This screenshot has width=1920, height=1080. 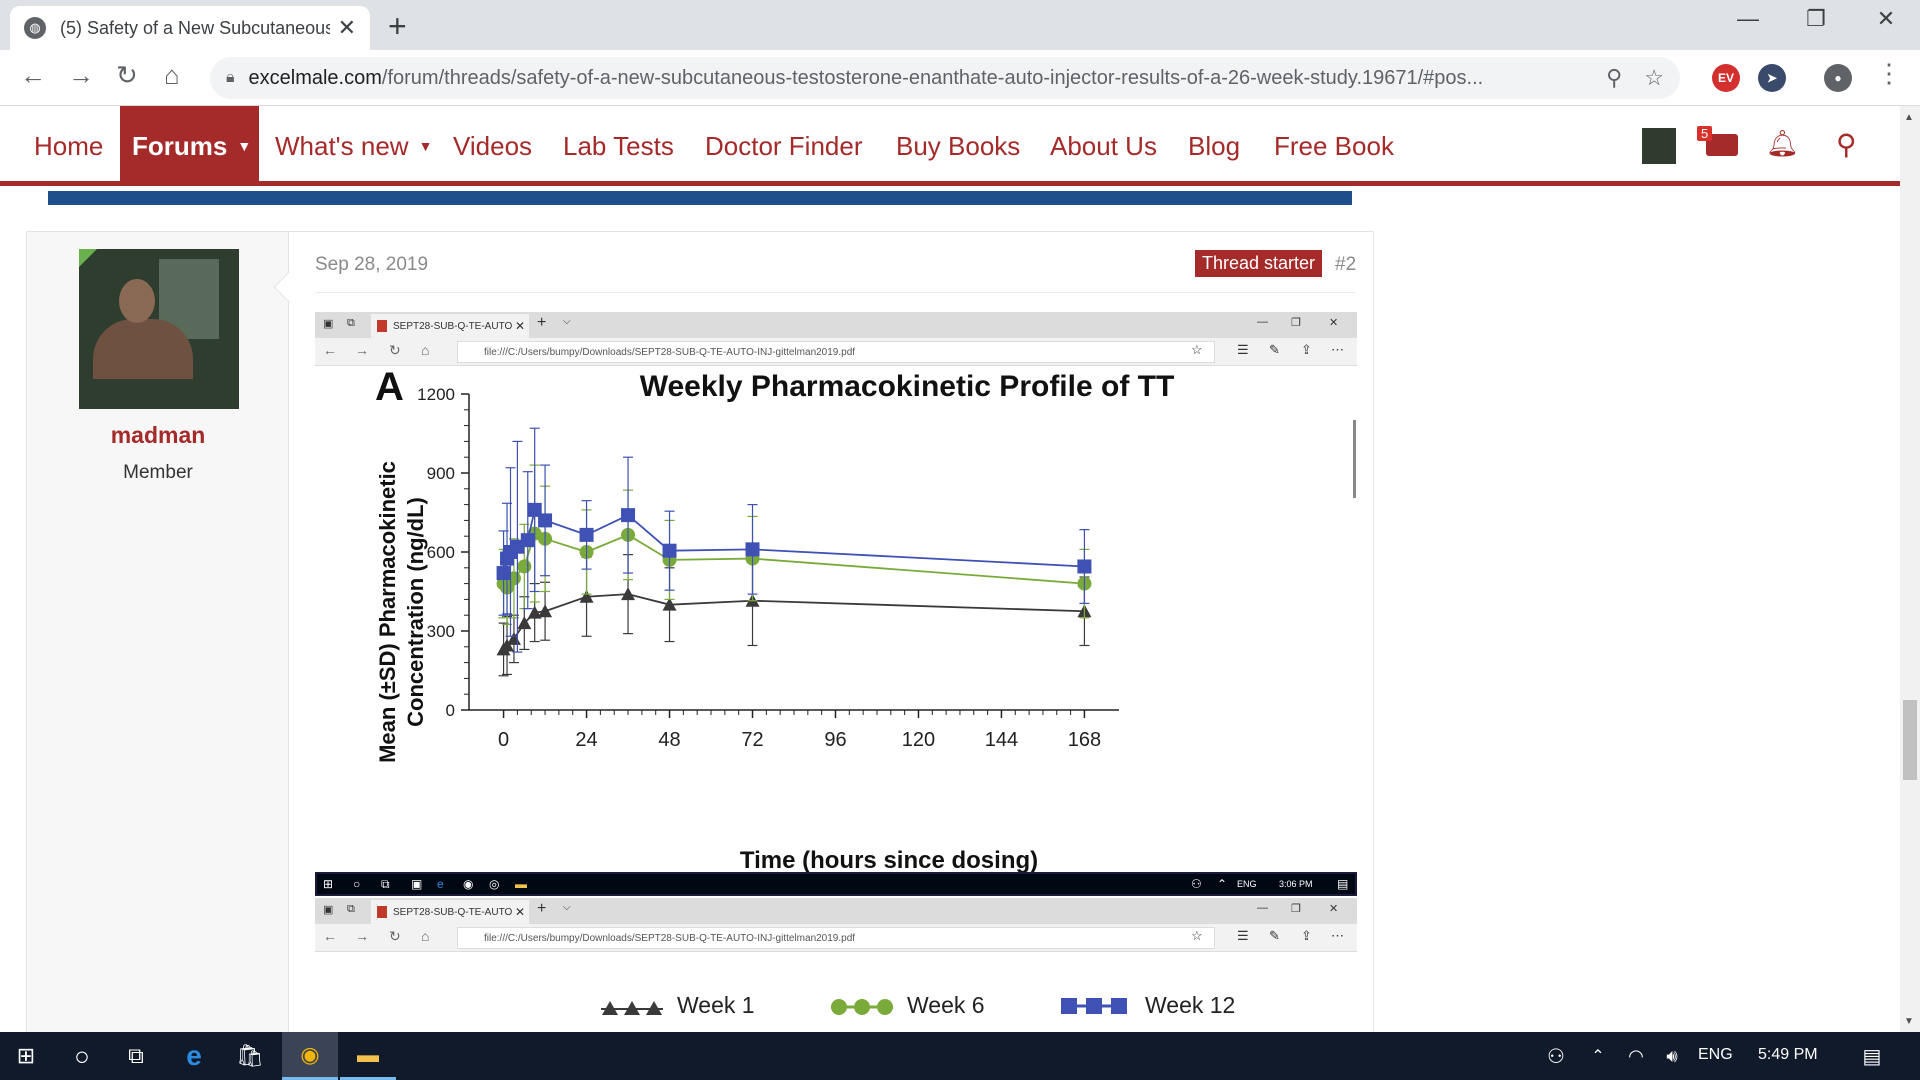 What do you see at coordinates (1598, 1056) in the screenshot?
I see `chevron-up-icon: ⌃` at bounding box center [1598, 1056].